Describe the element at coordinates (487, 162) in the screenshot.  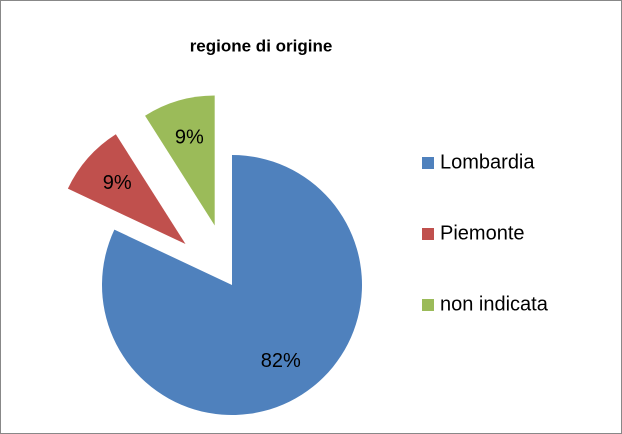
I see `legend-label: Lombardia` at that location.